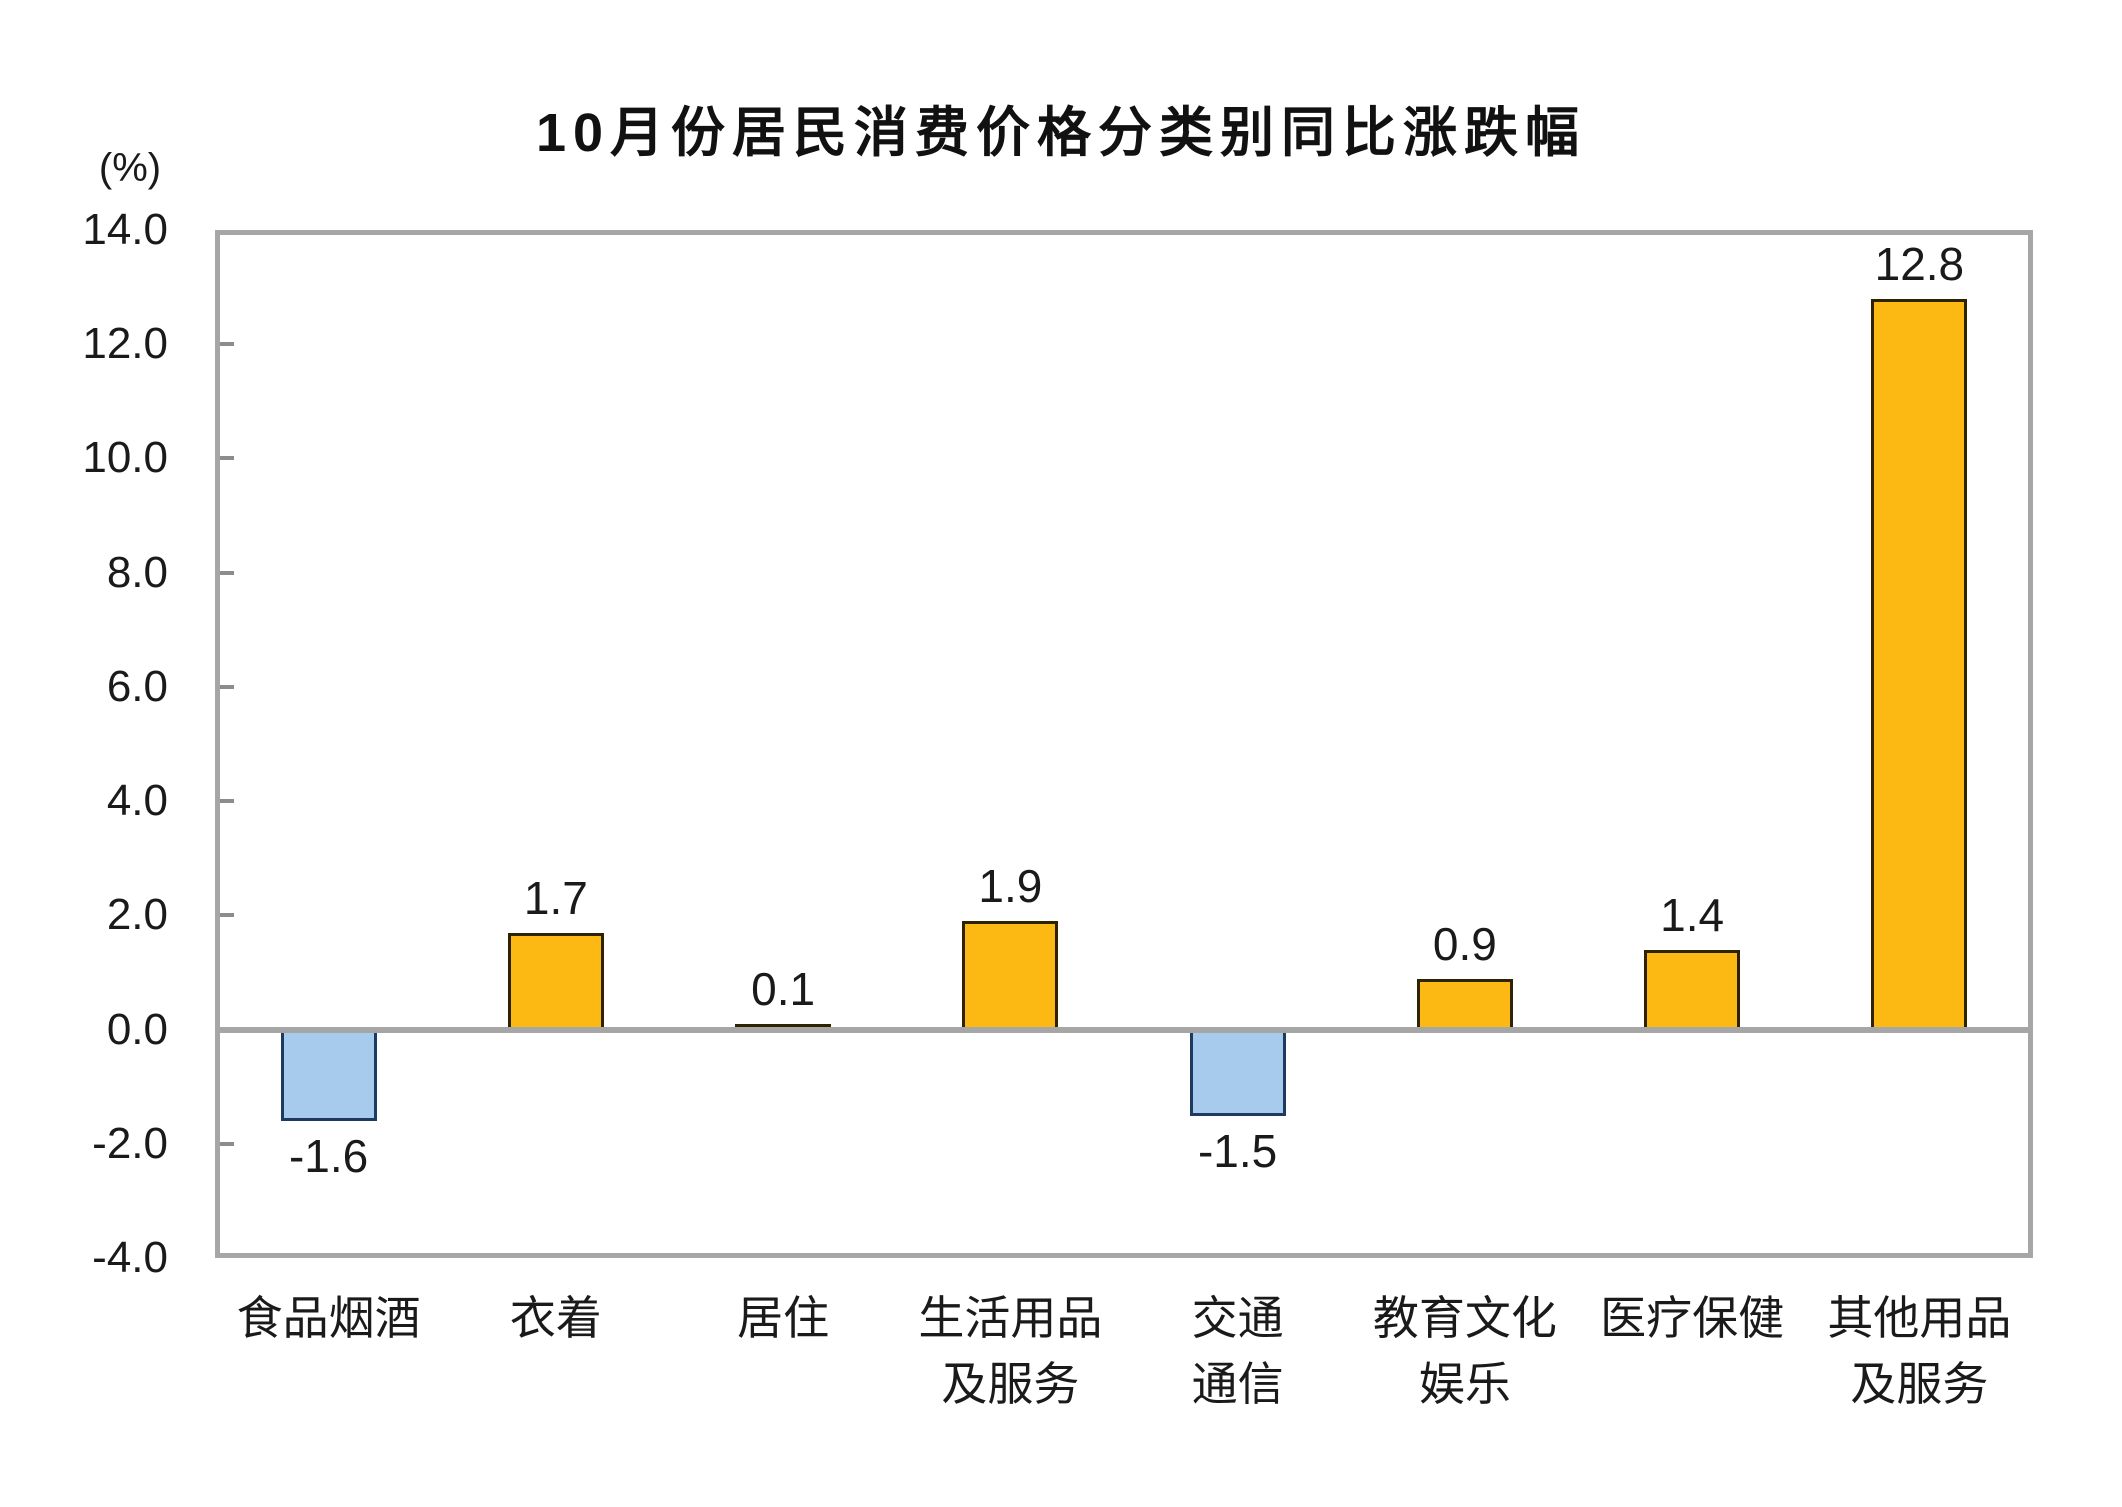  Describe the element at coordinates (1465, 1351) in the screenshot. I see `x-axis-category-label: 教育文化 娱乐` at that location.